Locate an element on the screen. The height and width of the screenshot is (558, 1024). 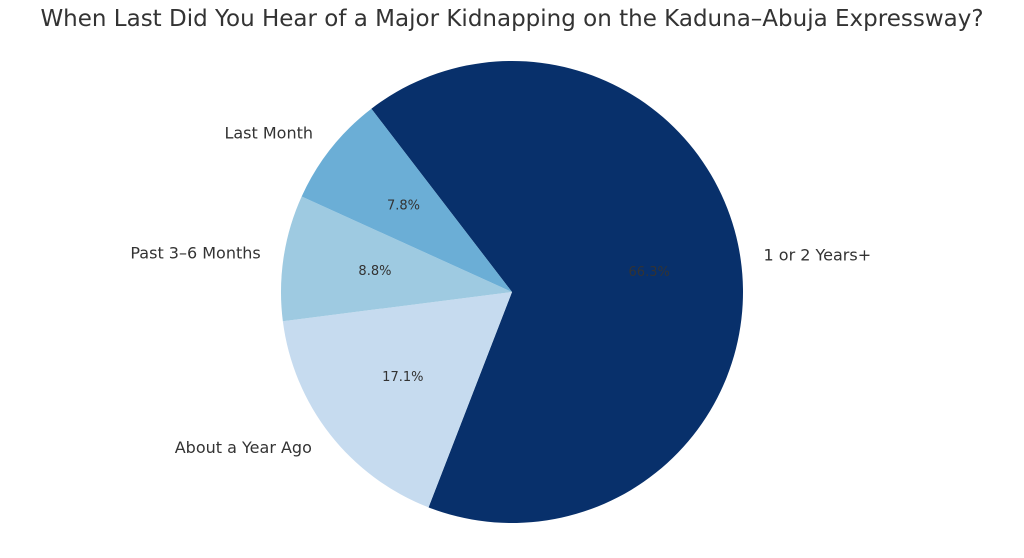
pie-pct-label-1: 17.1% is located at coordinates (402, 377).